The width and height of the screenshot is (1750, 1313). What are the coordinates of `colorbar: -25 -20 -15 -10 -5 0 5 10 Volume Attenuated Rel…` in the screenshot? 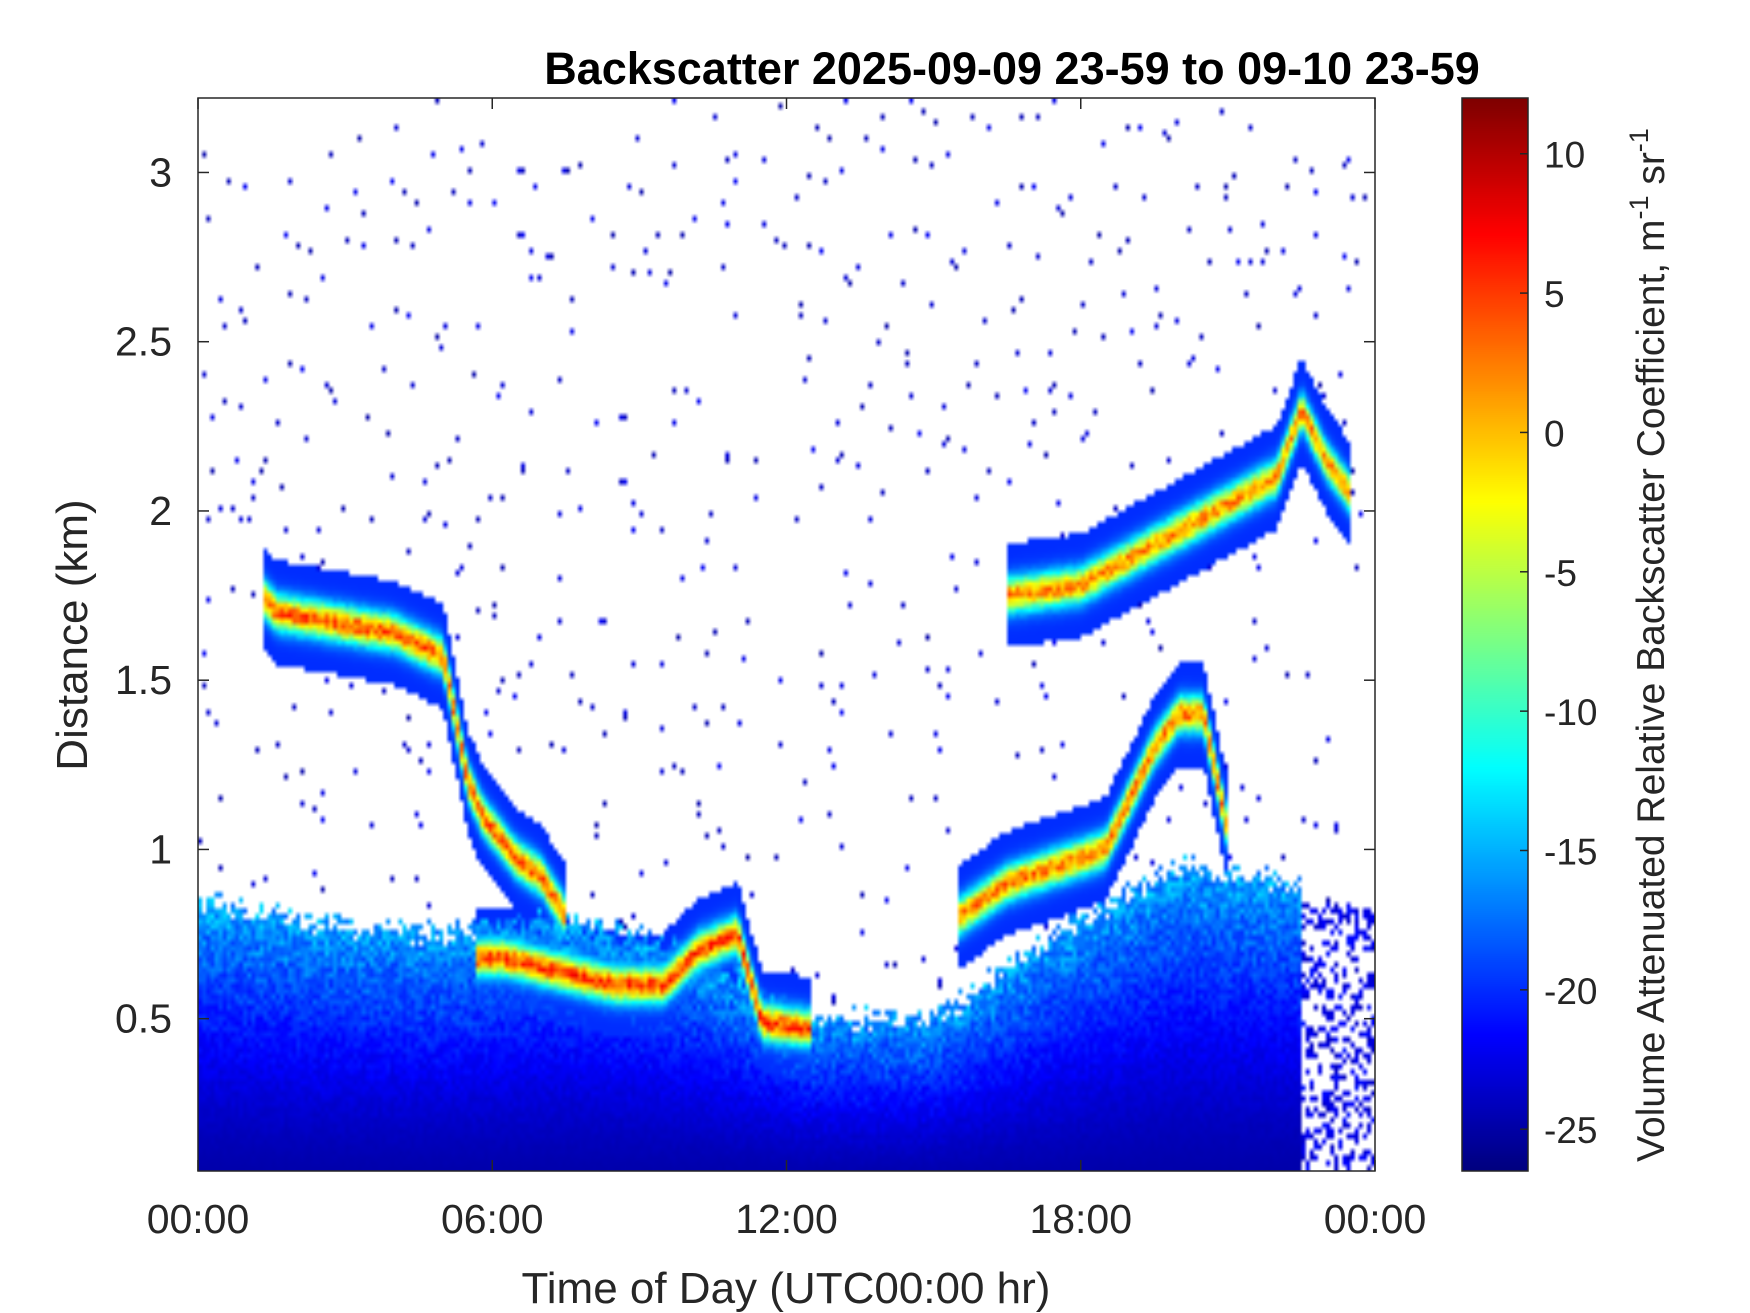 It's located at (1567, 634).